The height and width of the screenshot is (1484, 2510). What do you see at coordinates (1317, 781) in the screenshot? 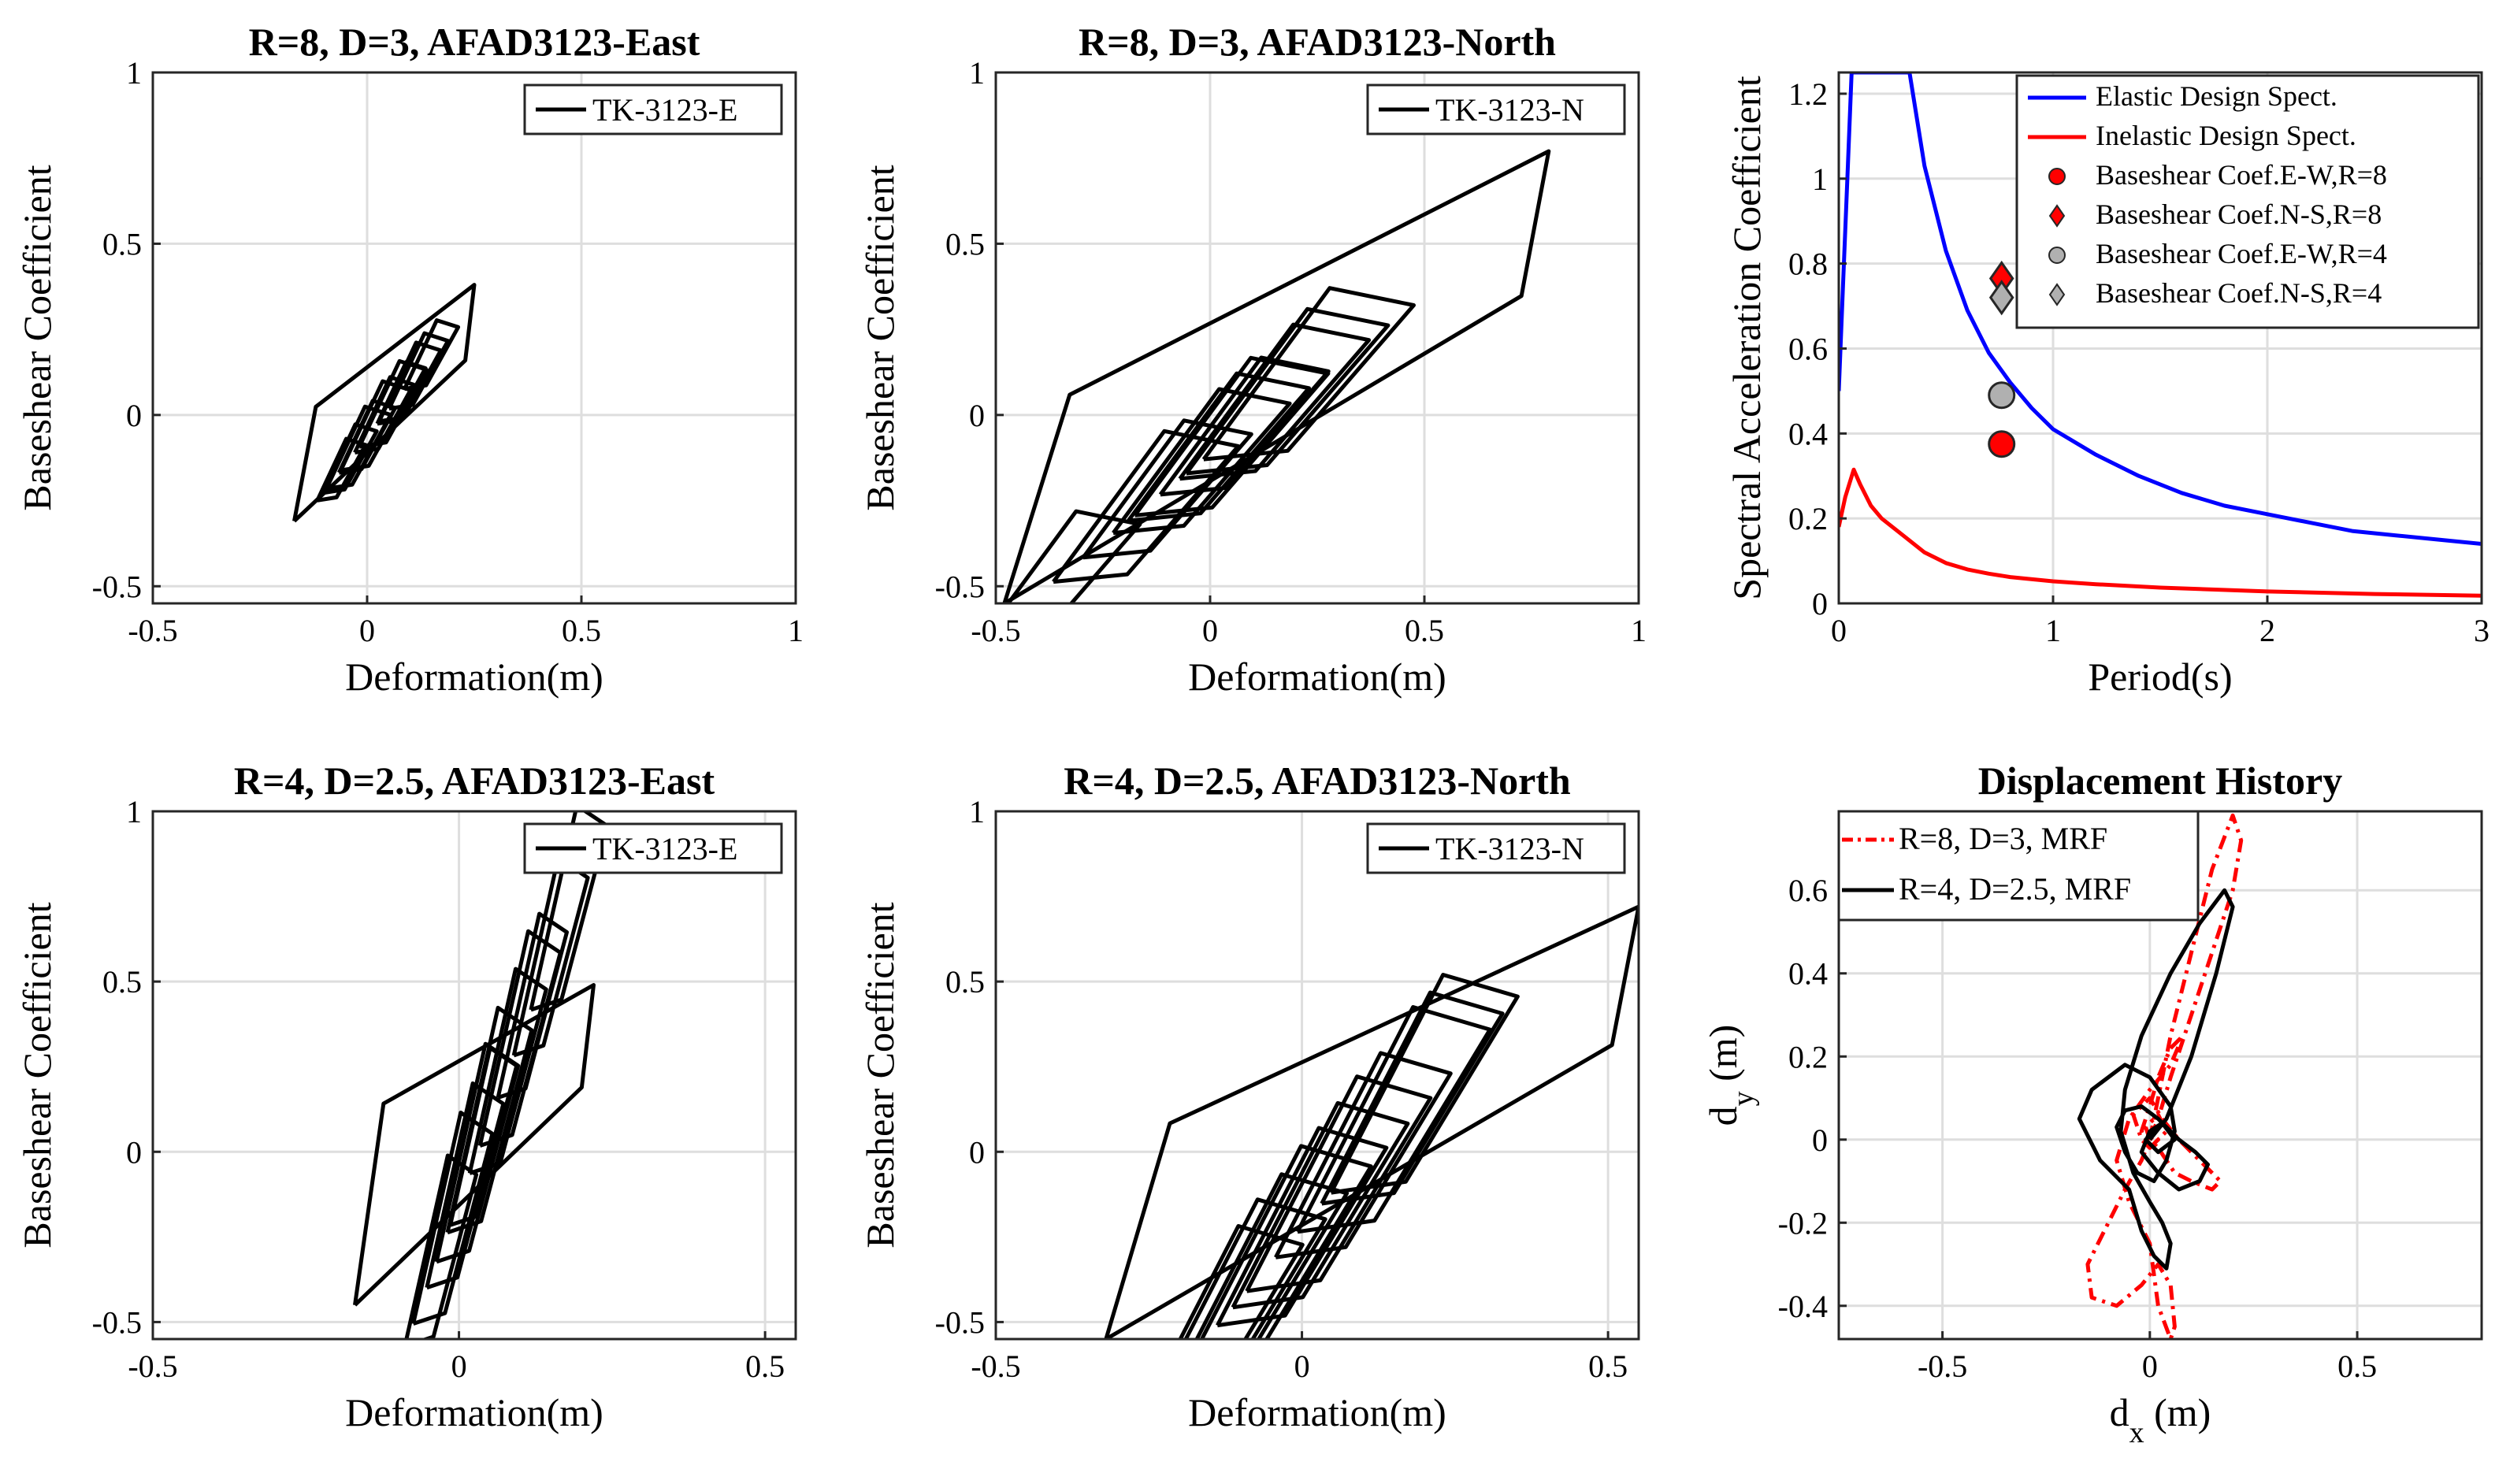
I see `chart-title: R=4, D=2.5, AFAD3123-North` at bounding box center [1317, 781].